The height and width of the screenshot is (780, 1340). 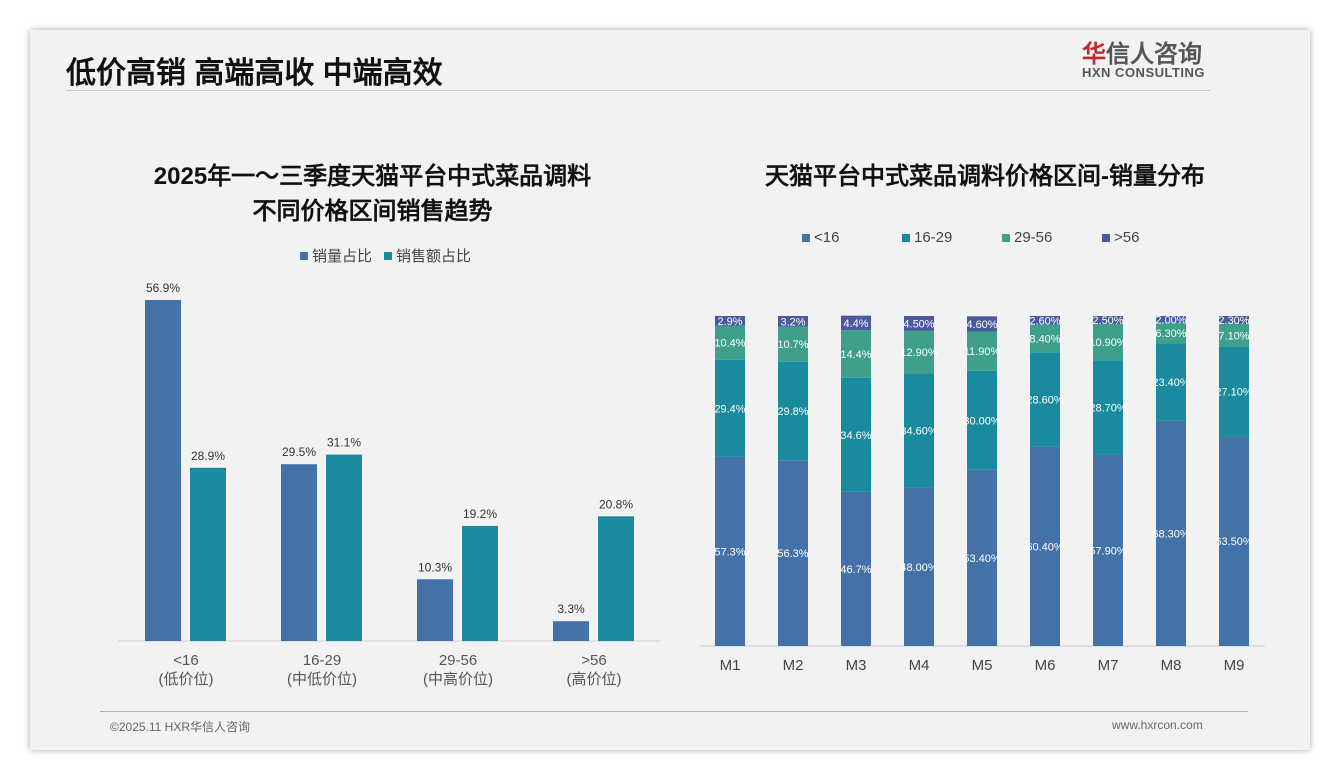 I want to click on data-label: 20.8%, so click(x=616, y=504).